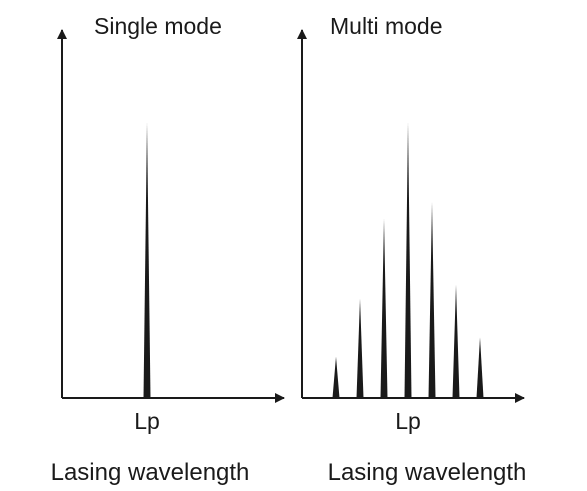 The width and height of the screenshot is (587, 491). I want to click on multi-mode-caption: Lasing wavelength, so click(427, 472).